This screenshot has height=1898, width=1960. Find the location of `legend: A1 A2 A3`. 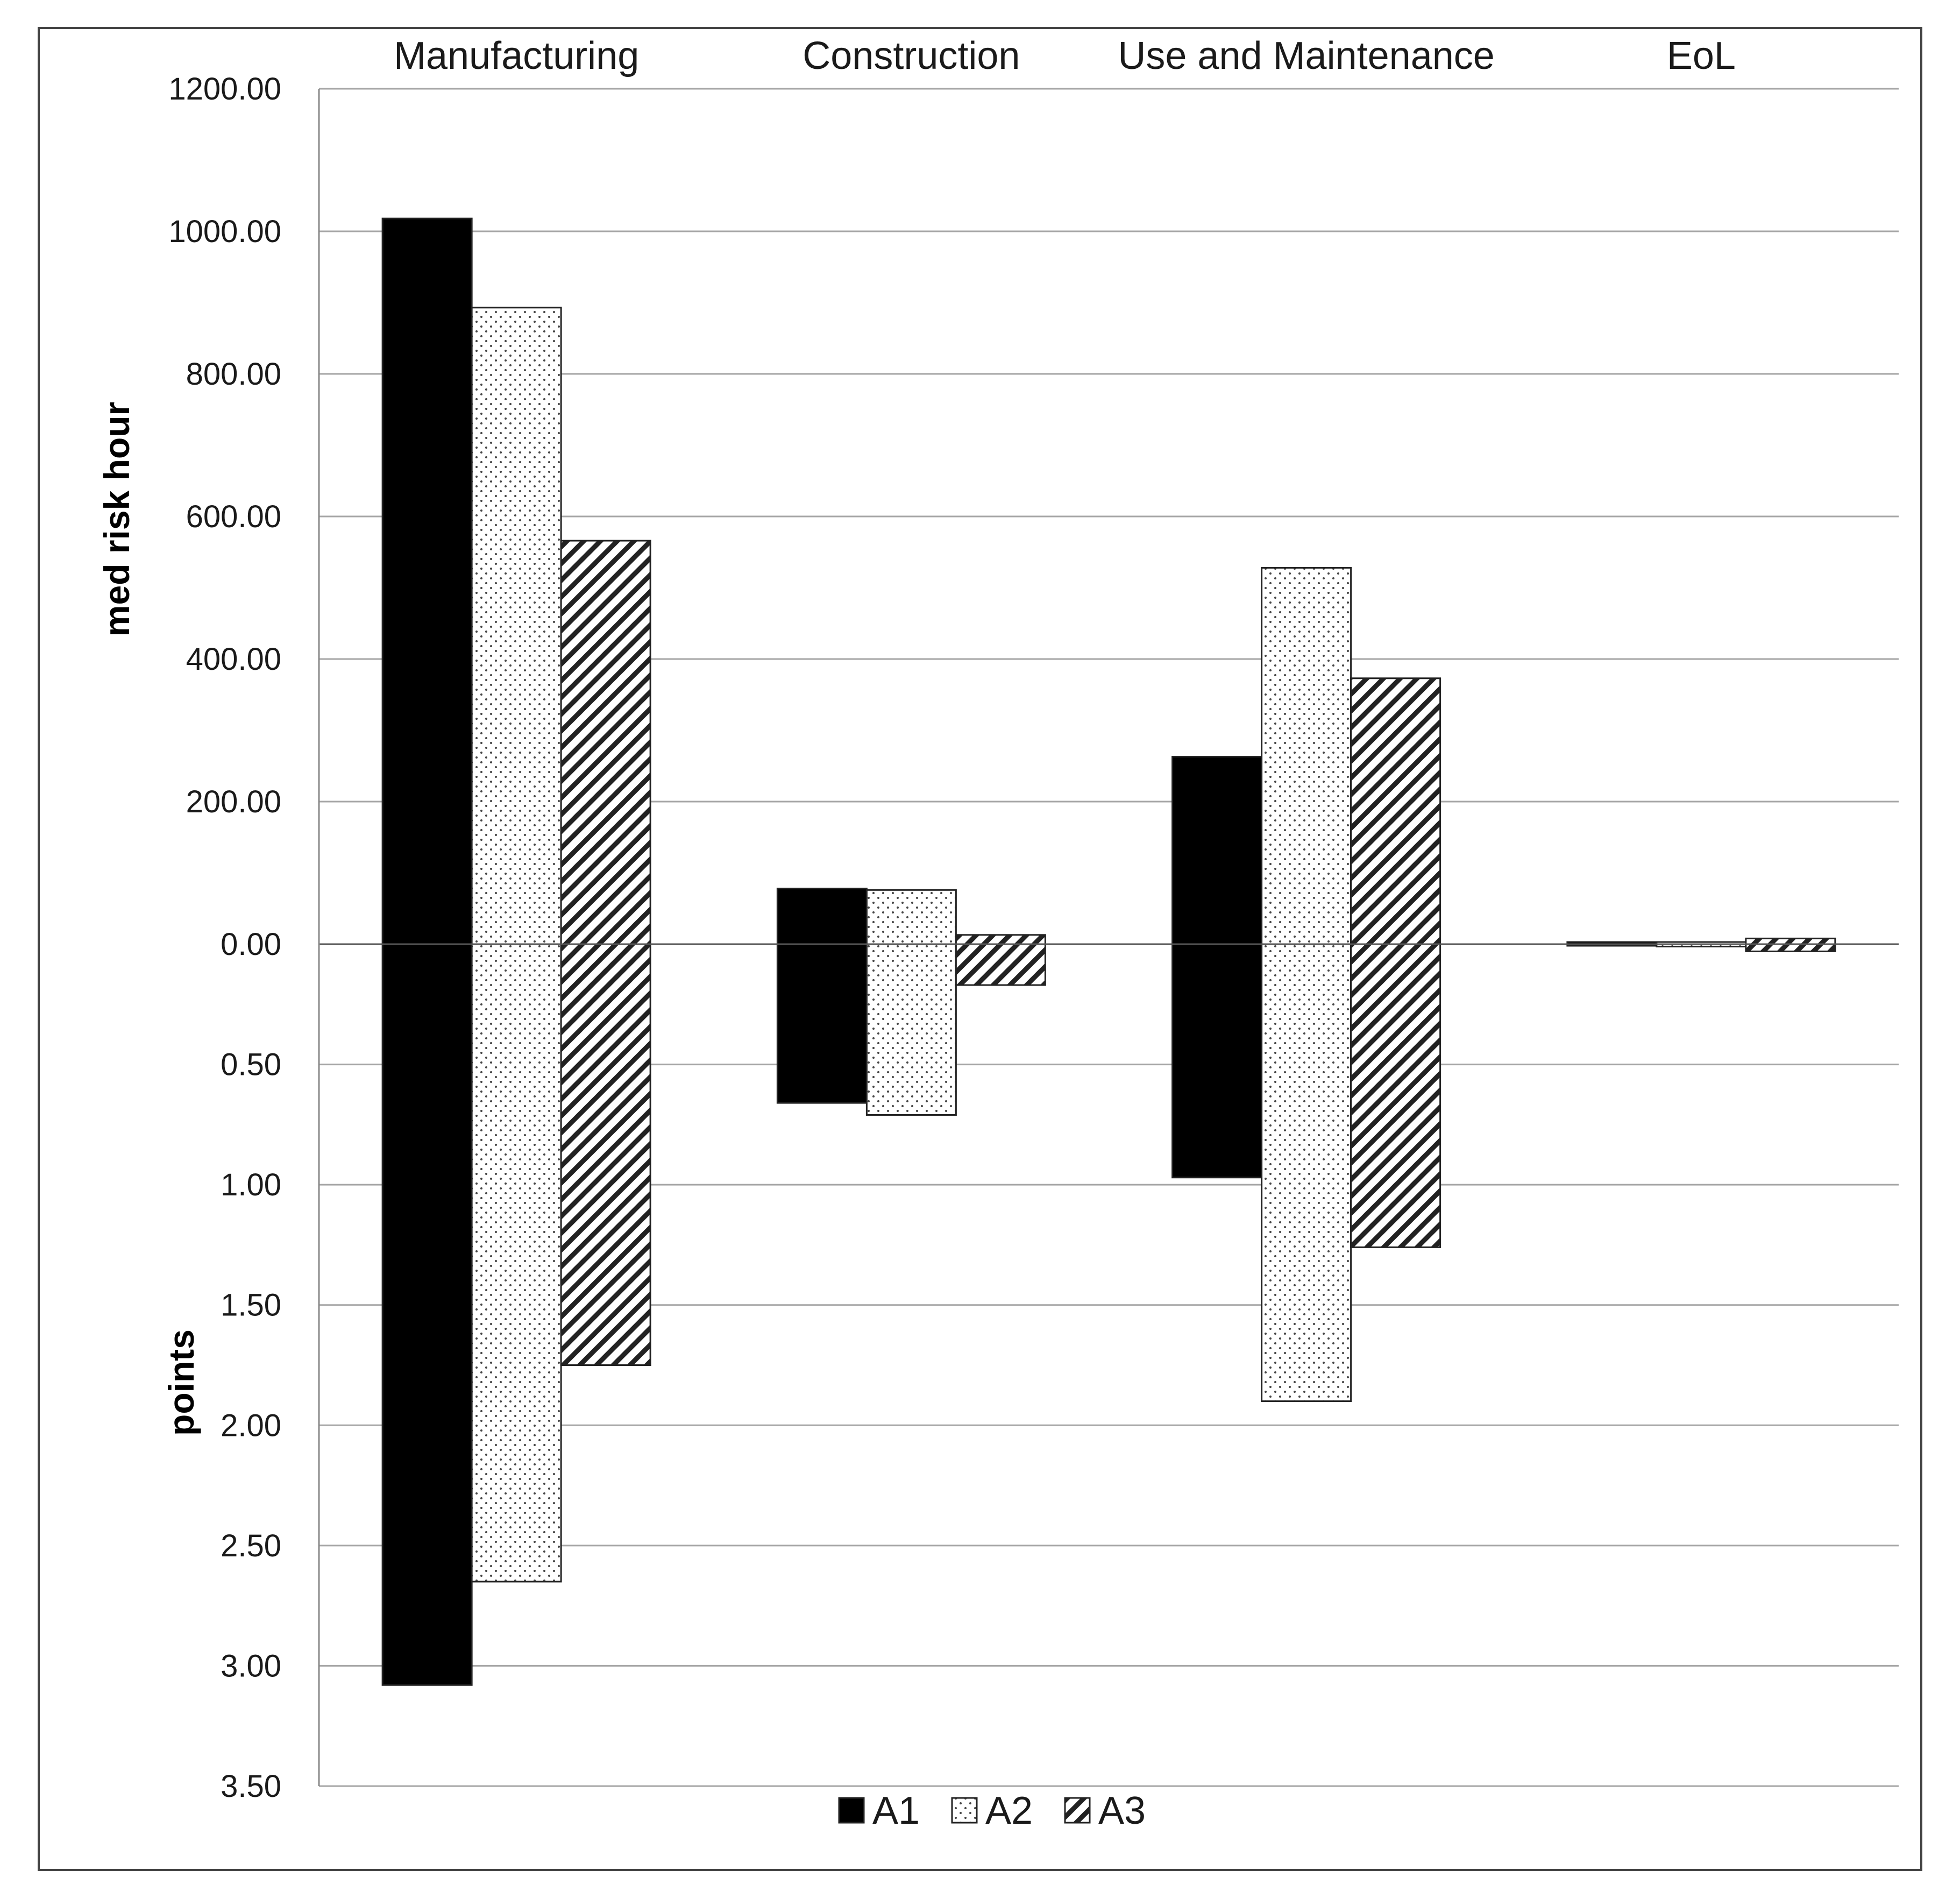

legend: A1 A2 A3 is located at coordinates (992, 1810).